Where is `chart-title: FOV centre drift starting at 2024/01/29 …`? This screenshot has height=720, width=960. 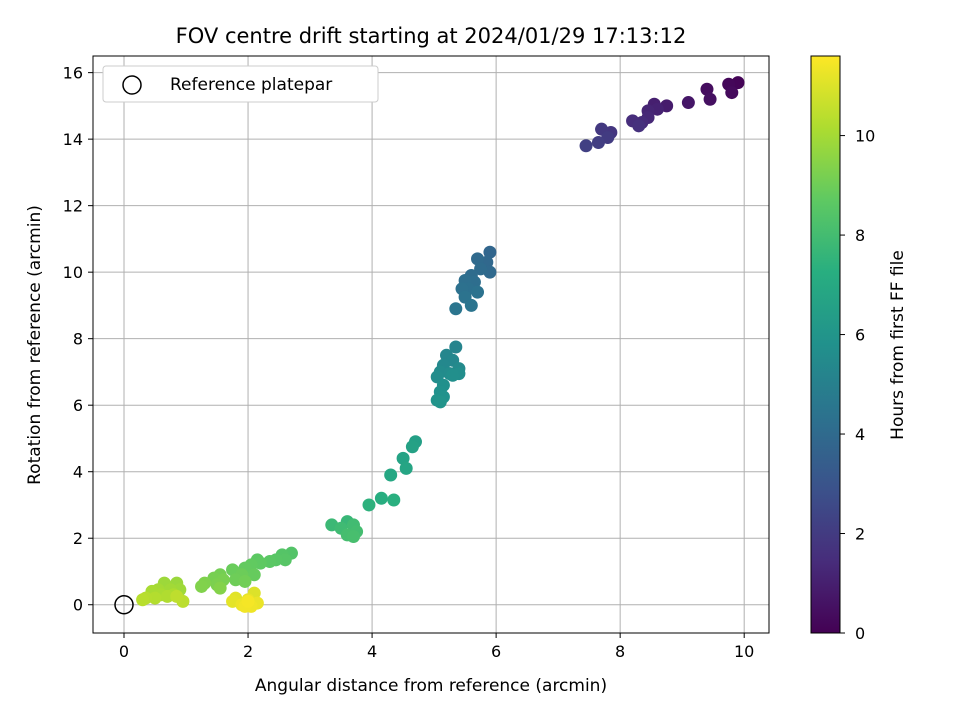 chart-title: FOV centre drift starting at 2024/01/29 … is located at coordinates (431, 36).